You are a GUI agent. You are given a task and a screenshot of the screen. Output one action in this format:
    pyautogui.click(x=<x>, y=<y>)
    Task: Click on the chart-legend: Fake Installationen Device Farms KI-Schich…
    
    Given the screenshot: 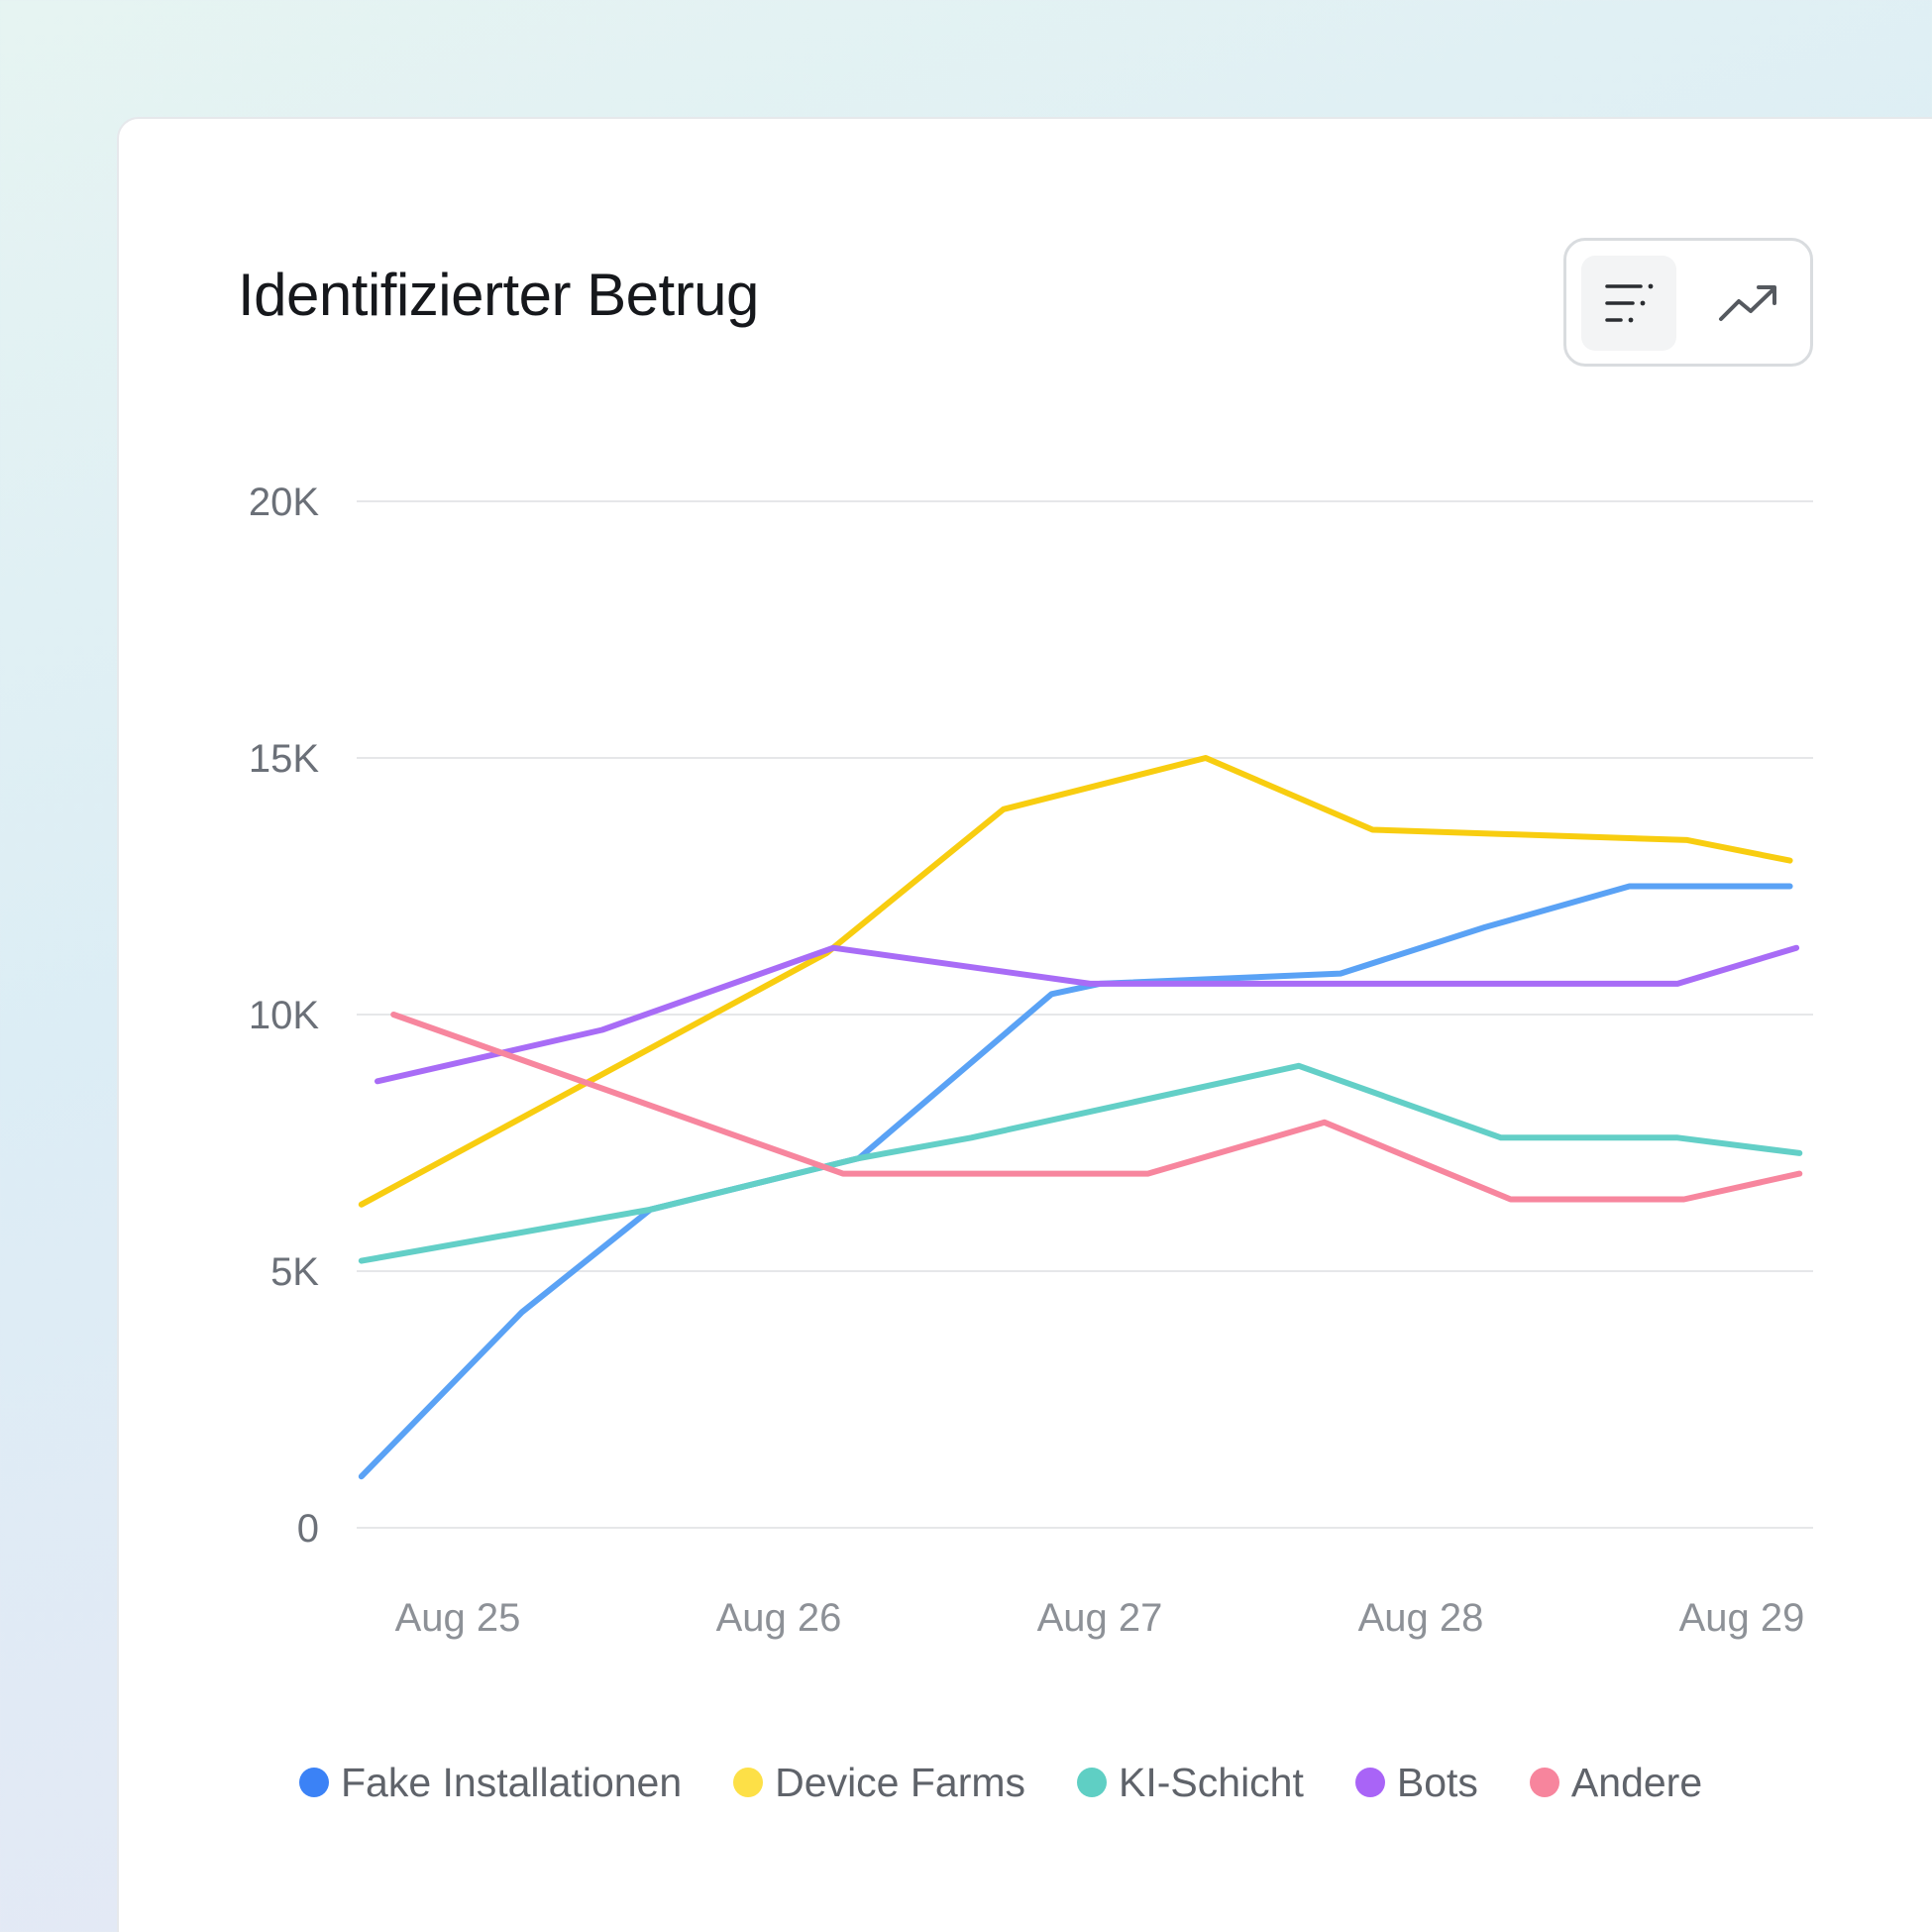 What is the action you would take?
    pyautogui.click(x=1026, y=1782)
    